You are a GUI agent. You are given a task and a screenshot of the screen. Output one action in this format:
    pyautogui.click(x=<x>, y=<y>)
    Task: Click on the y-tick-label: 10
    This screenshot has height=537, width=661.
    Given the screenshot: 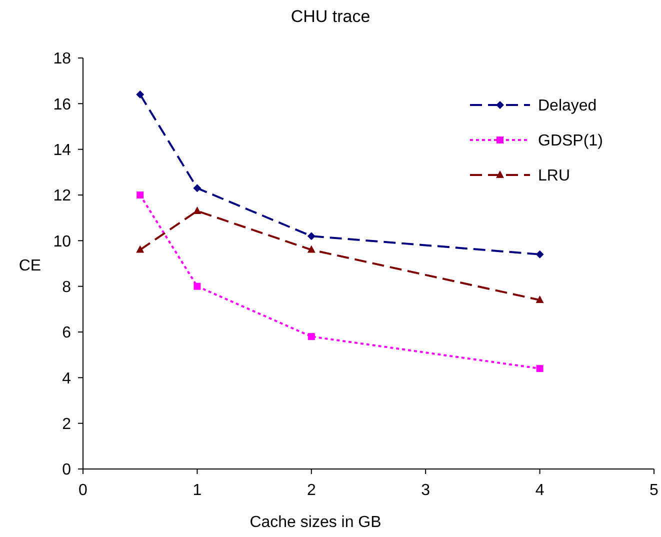 What is the action you would take?
    pyautogui.click(x=62, y=241)
    